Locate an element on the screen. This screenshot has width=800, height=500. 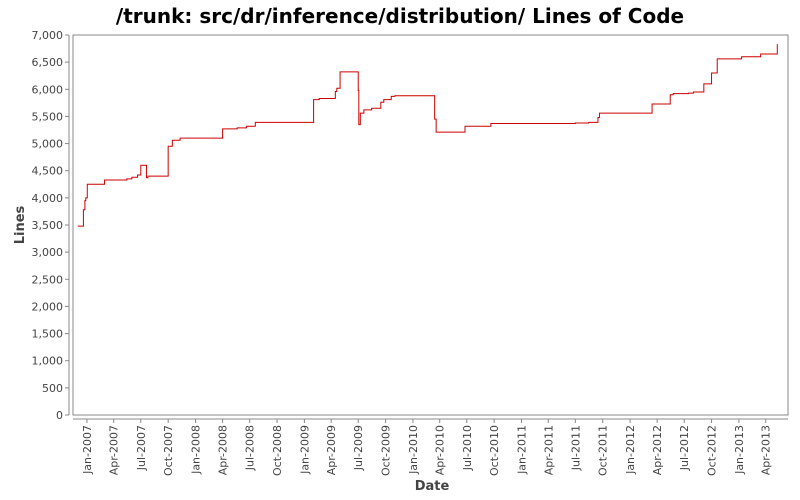
x-tick-label: Oct-2011 is located at coordinates (603, 450).